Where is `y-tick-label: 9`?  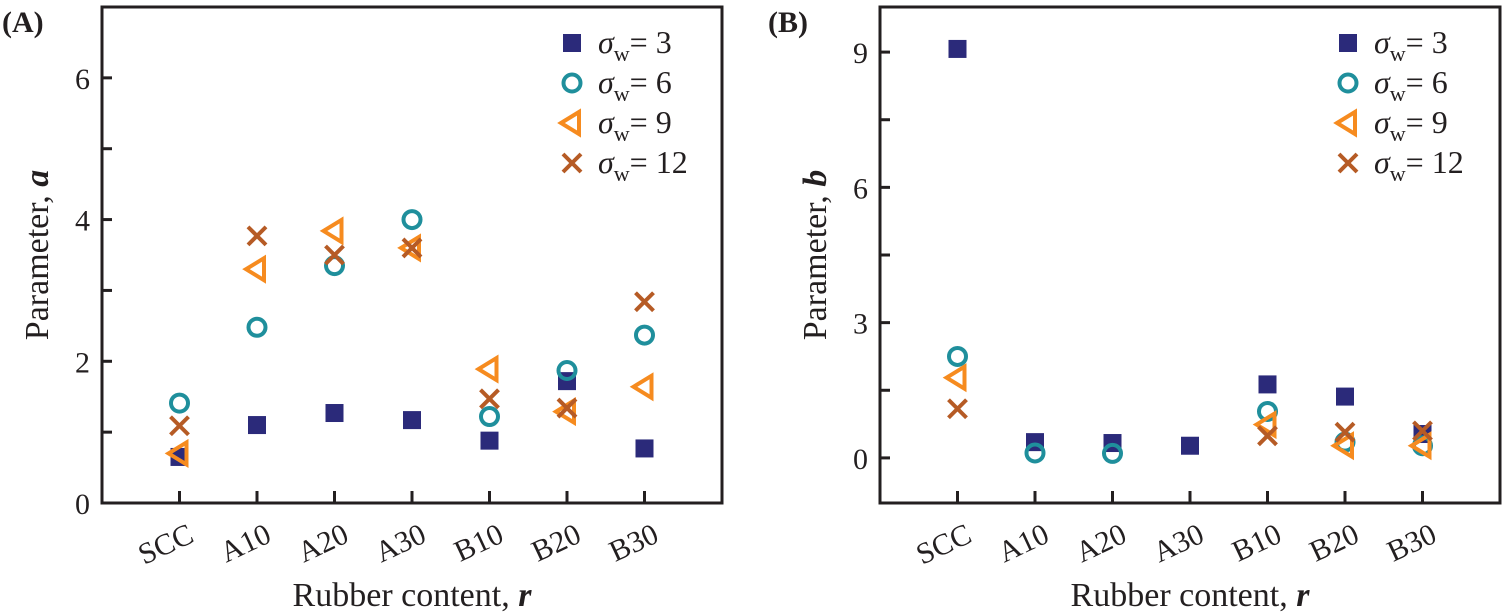 y-tick-label: 9 is located at coordinates (860, 53).